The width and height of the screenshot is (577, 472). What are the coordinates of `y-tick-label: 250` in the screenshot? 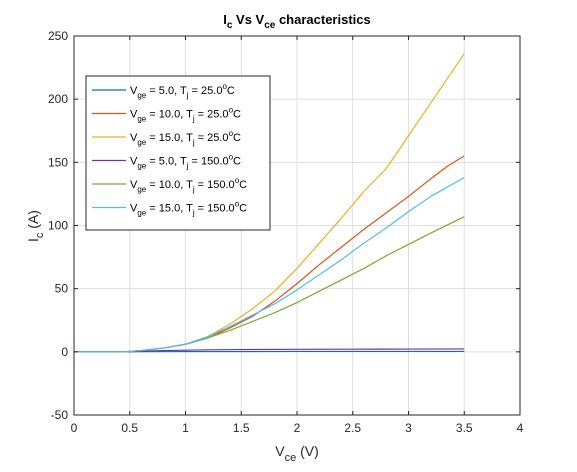 It's located at (58, 36).